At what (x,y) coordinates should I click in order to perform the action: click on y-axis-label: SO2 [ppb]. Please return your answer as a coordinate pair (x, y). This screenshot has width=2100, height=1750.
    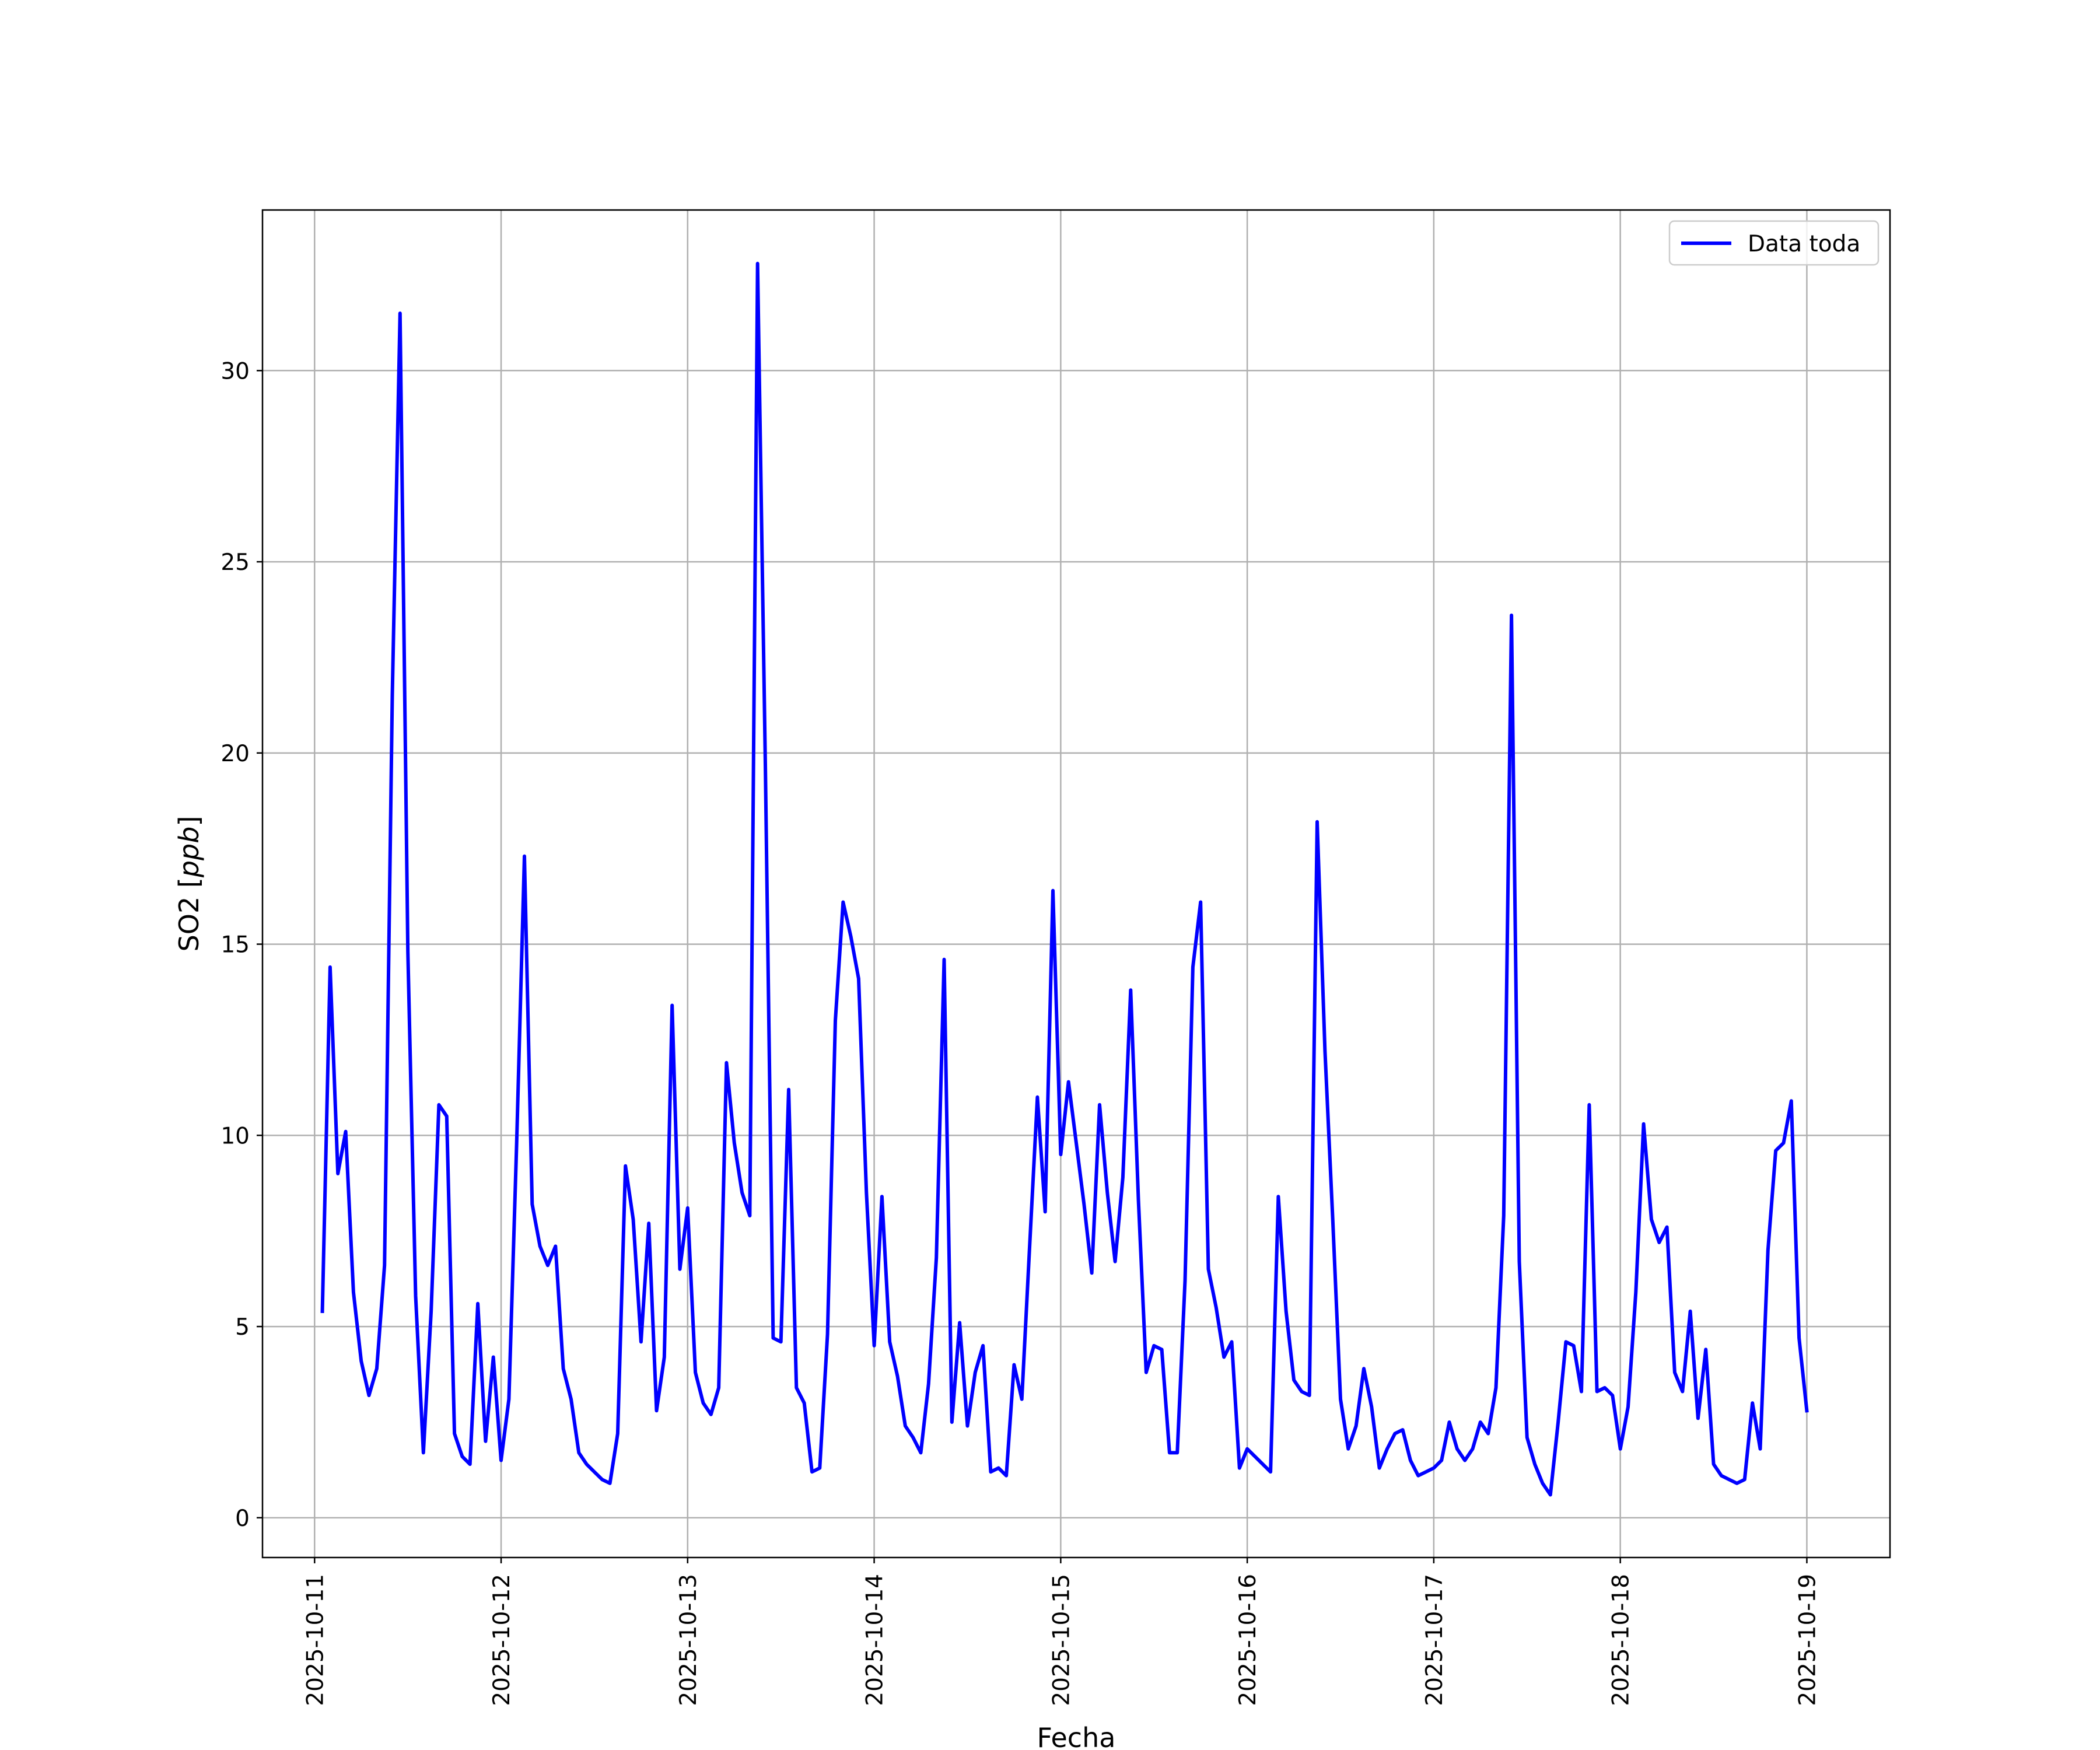
    Looking at the image, I should click on (189, 884).